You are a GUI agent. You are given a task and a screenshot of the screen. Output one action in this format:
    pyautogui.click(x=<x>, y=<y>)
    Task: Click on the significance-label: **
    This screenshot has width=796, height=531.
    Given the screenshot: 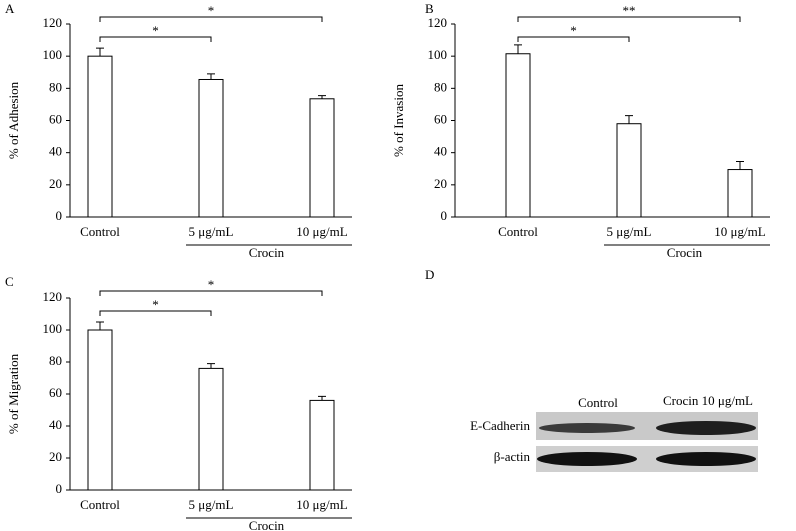 What is the action you would take?
    pyautogui.click(x=629, y=10)
    